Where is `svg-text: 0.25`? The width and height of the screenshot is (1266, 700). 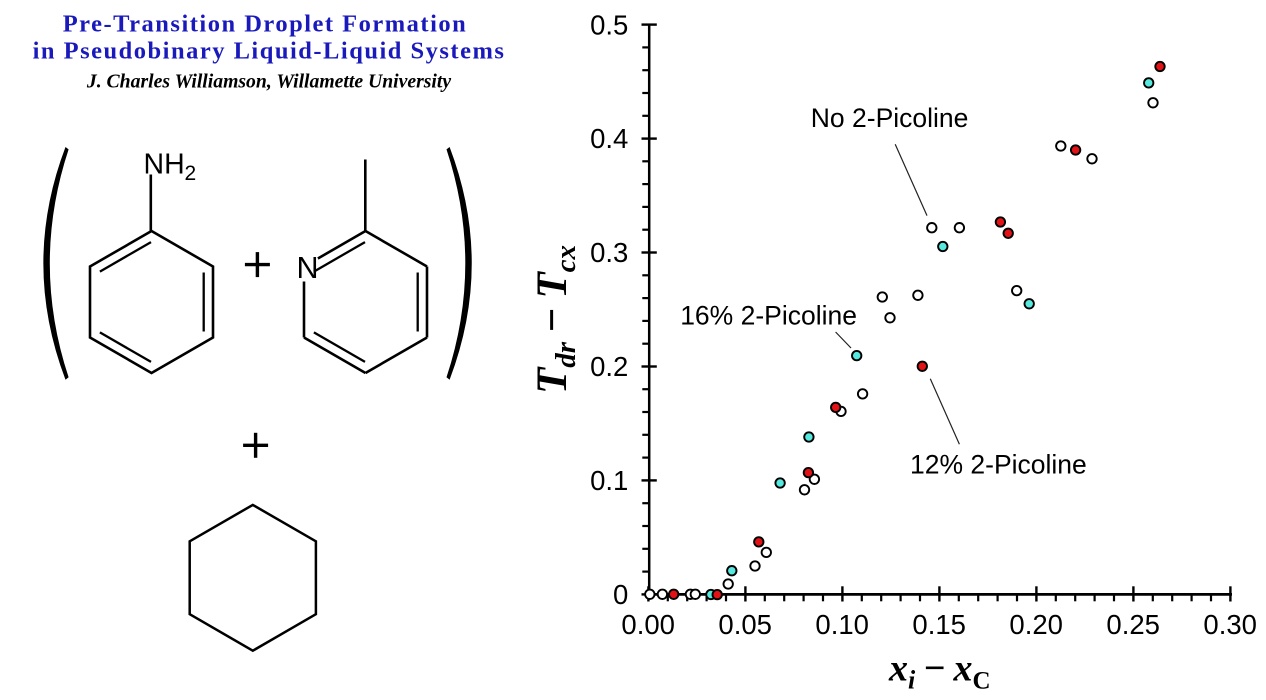 svg-text: 0.25 is located at coordinates (1133, 624).